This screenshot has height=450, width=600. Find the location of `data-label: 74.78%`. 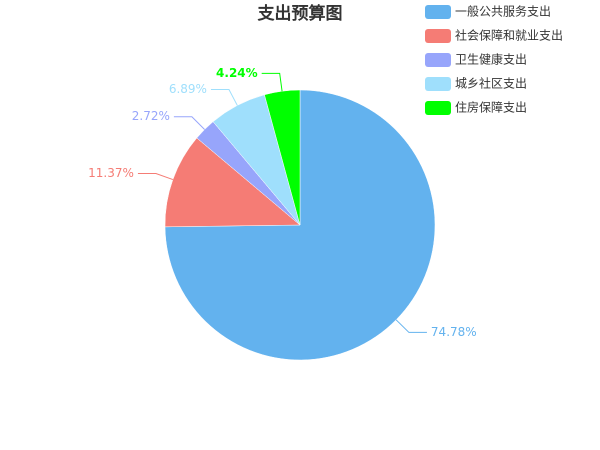

data-label: 74.78% is located at coordinates (454, 332).